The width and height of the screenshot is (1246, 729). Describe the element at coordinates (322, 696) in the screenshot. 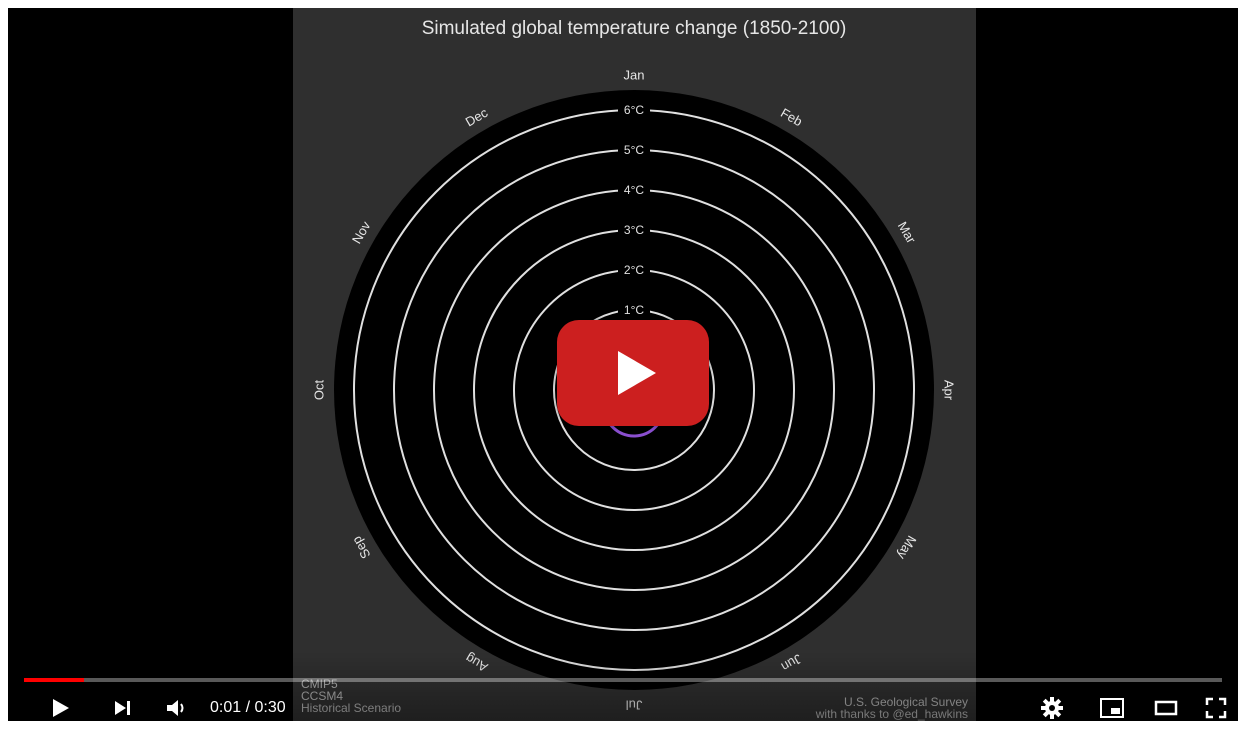

I see `credit-line: CCSM4` at that location.